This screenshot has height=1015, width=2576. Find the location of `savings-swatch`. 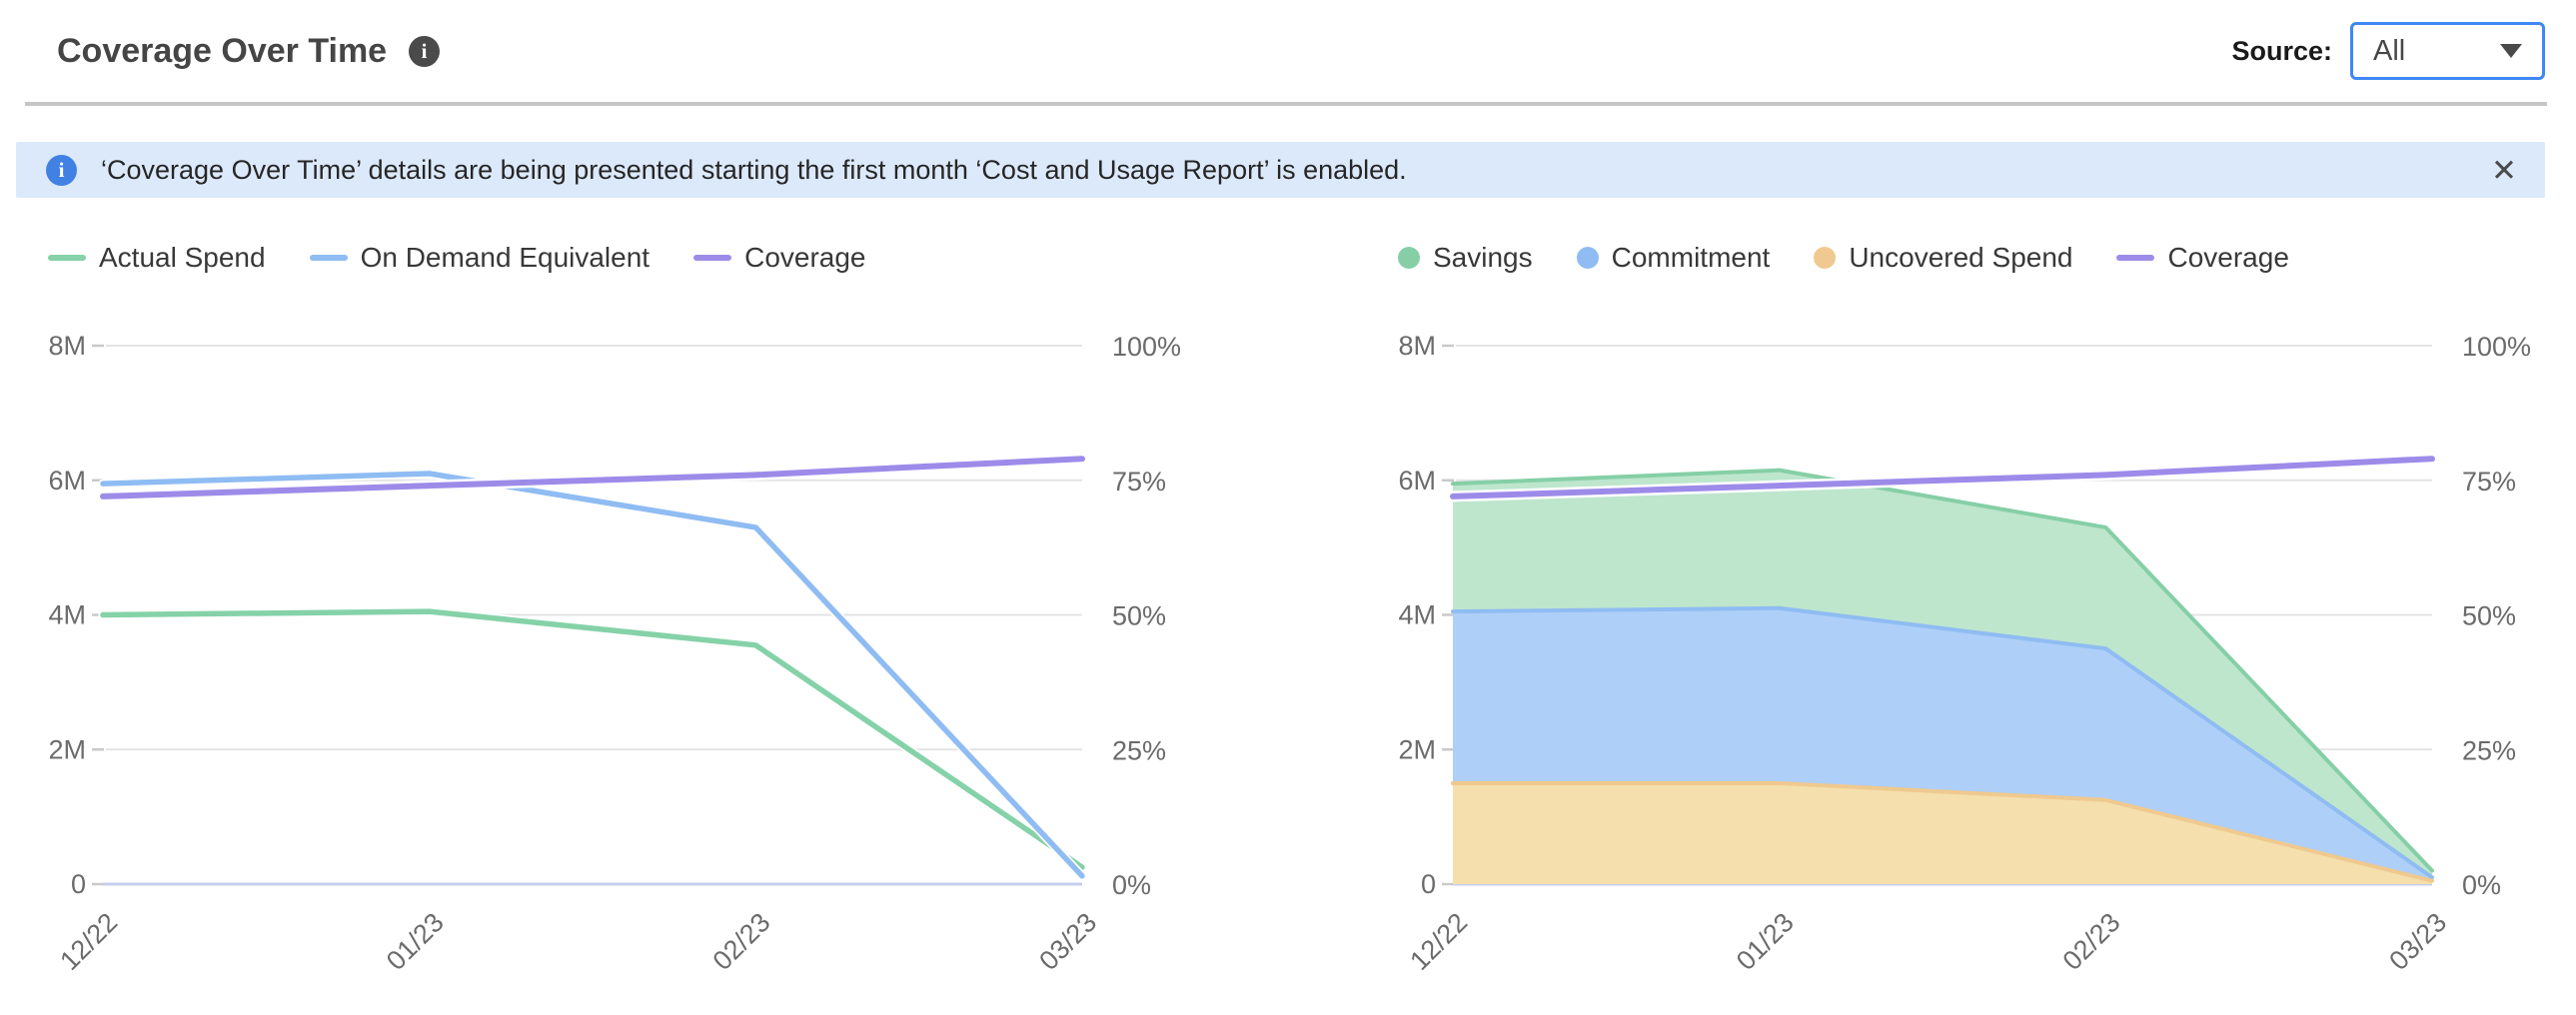

savings-swatch is located at coordinates (1409, 258).